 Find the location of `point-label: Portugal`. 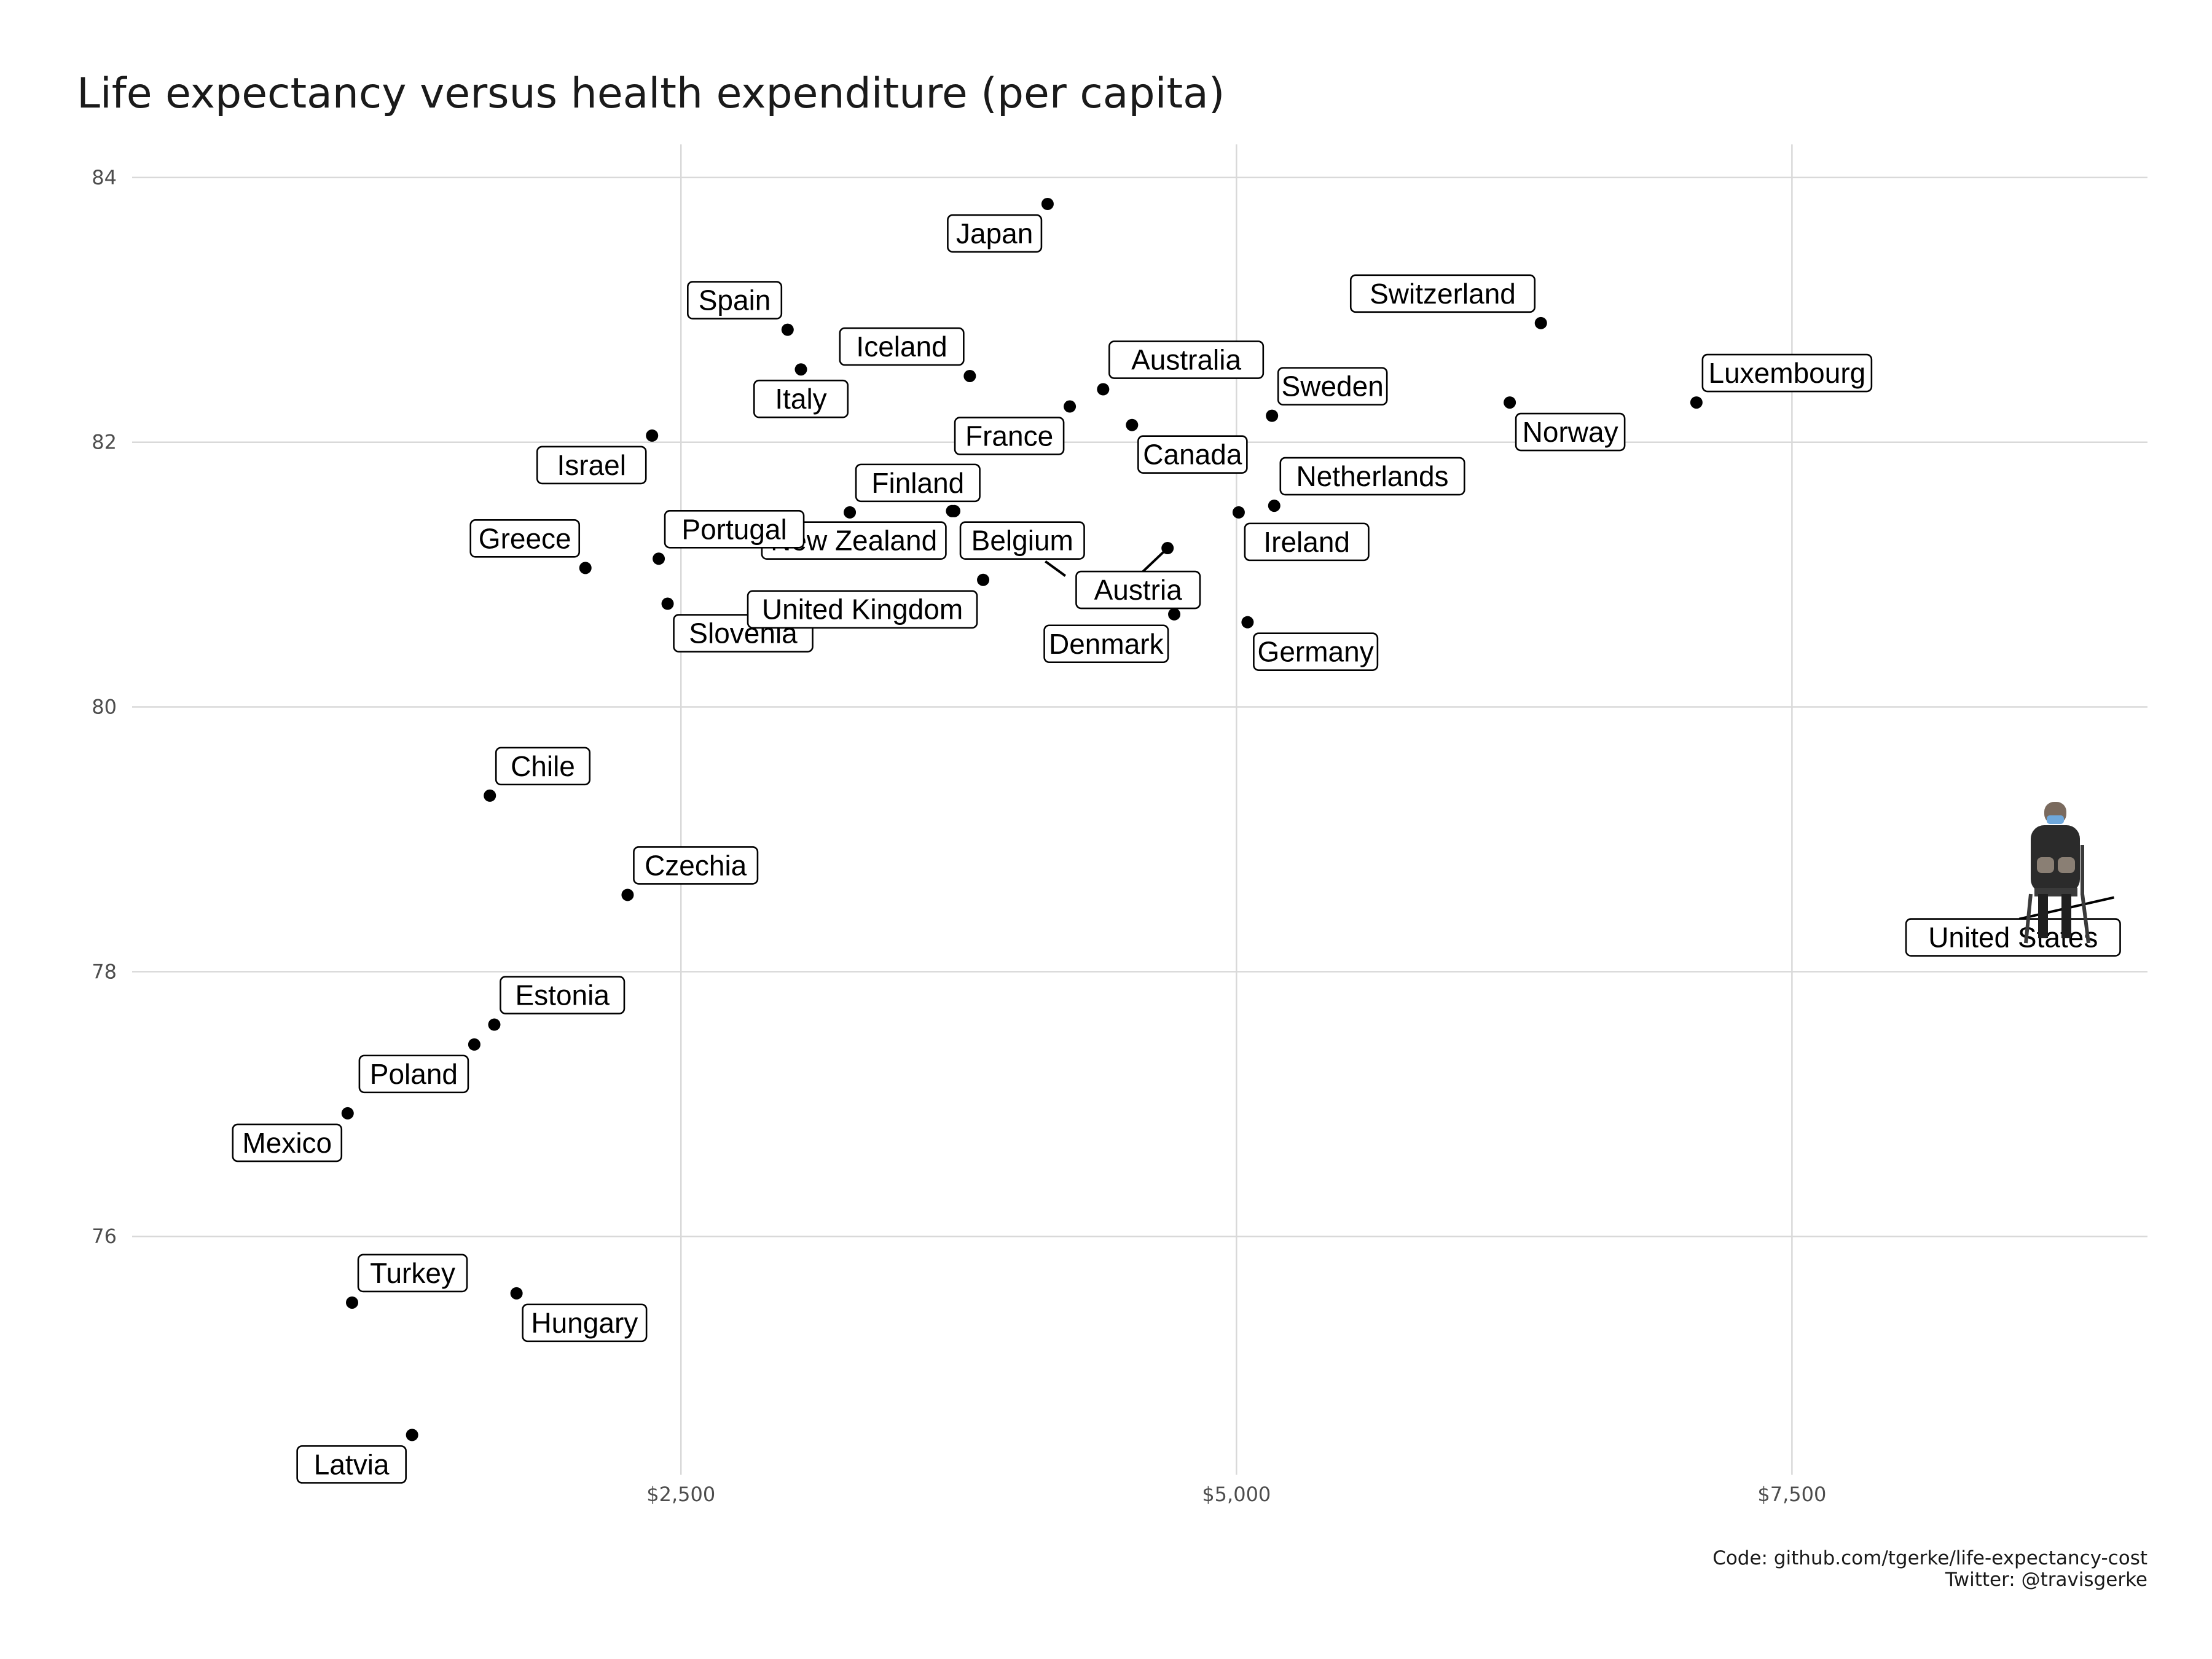

point-label: Portugal is located at coordinates (734, 529).